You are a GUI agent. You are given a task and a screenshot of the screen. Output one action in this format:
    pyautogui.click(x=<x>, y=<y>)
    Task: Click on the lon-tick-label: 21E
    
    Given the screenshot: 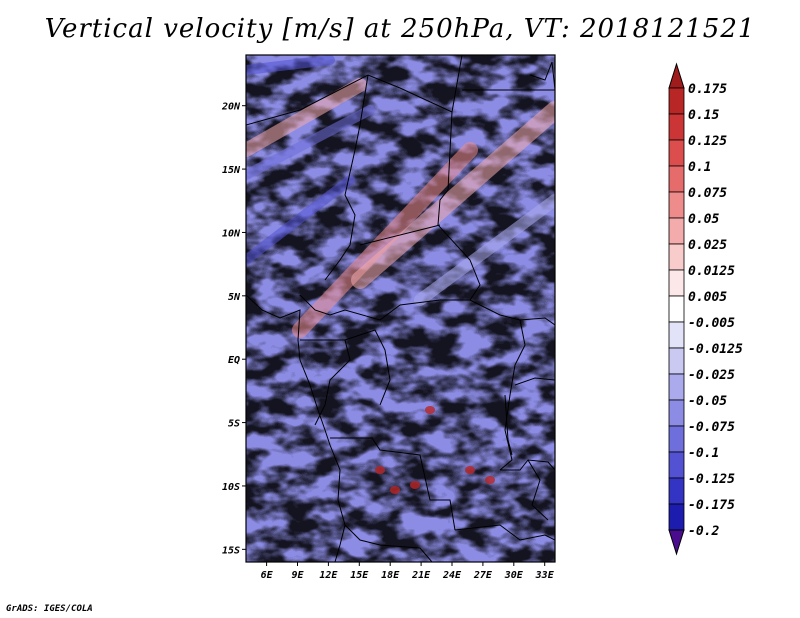 What is the action you would take?
    pyautogui.click(x=421, y=575)
    